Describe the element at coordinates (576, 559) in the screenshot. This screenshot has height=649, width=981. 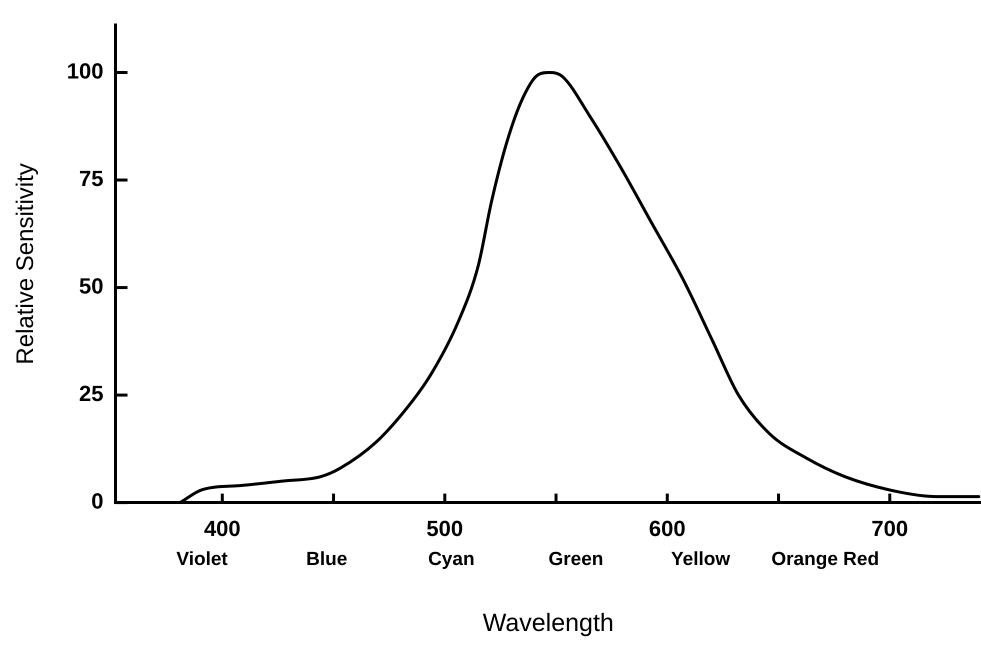
I see `text: Green` at that location.